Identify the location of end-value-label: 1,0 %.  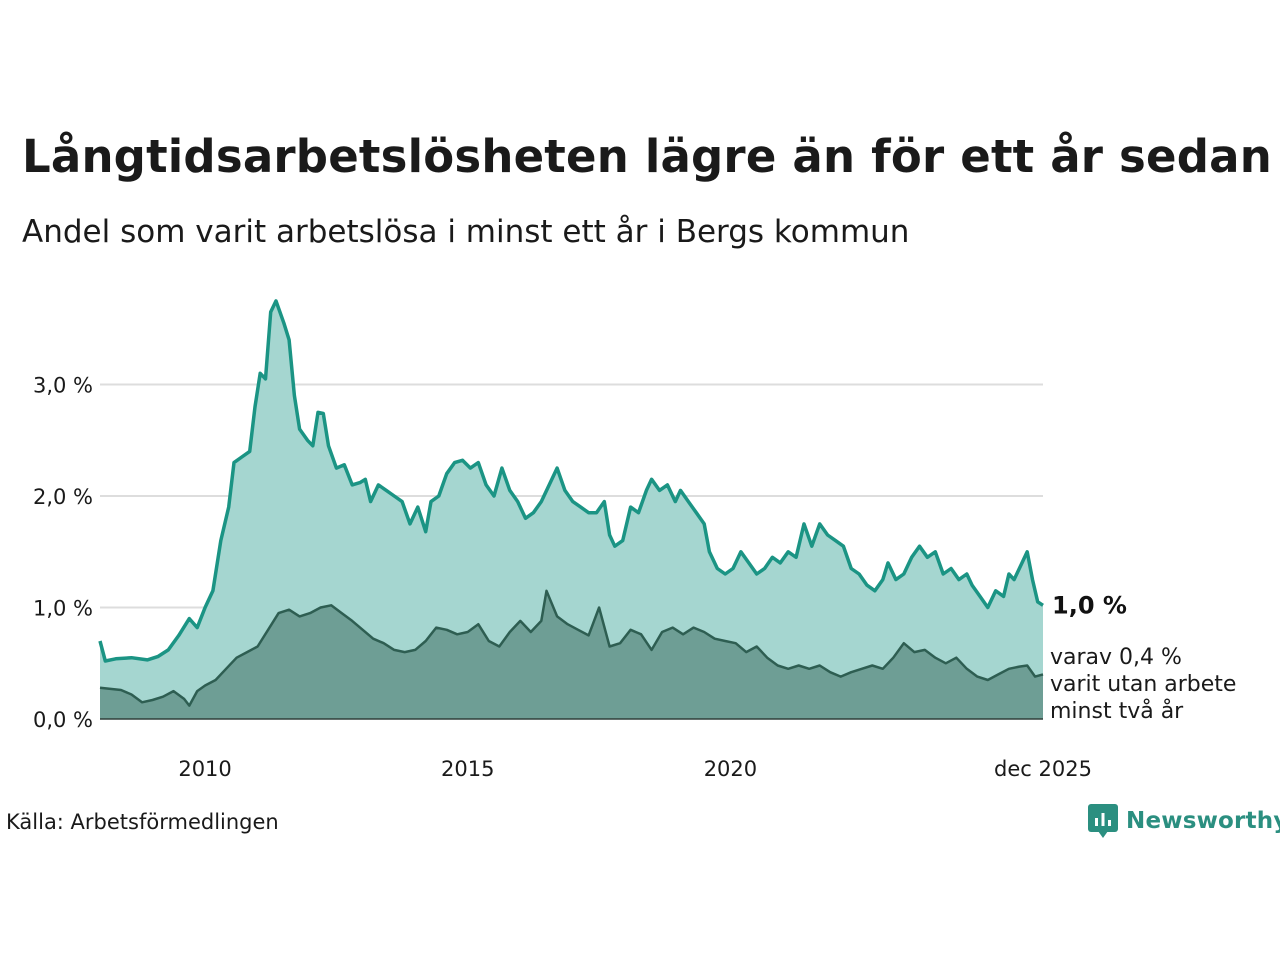
(1089, 605).